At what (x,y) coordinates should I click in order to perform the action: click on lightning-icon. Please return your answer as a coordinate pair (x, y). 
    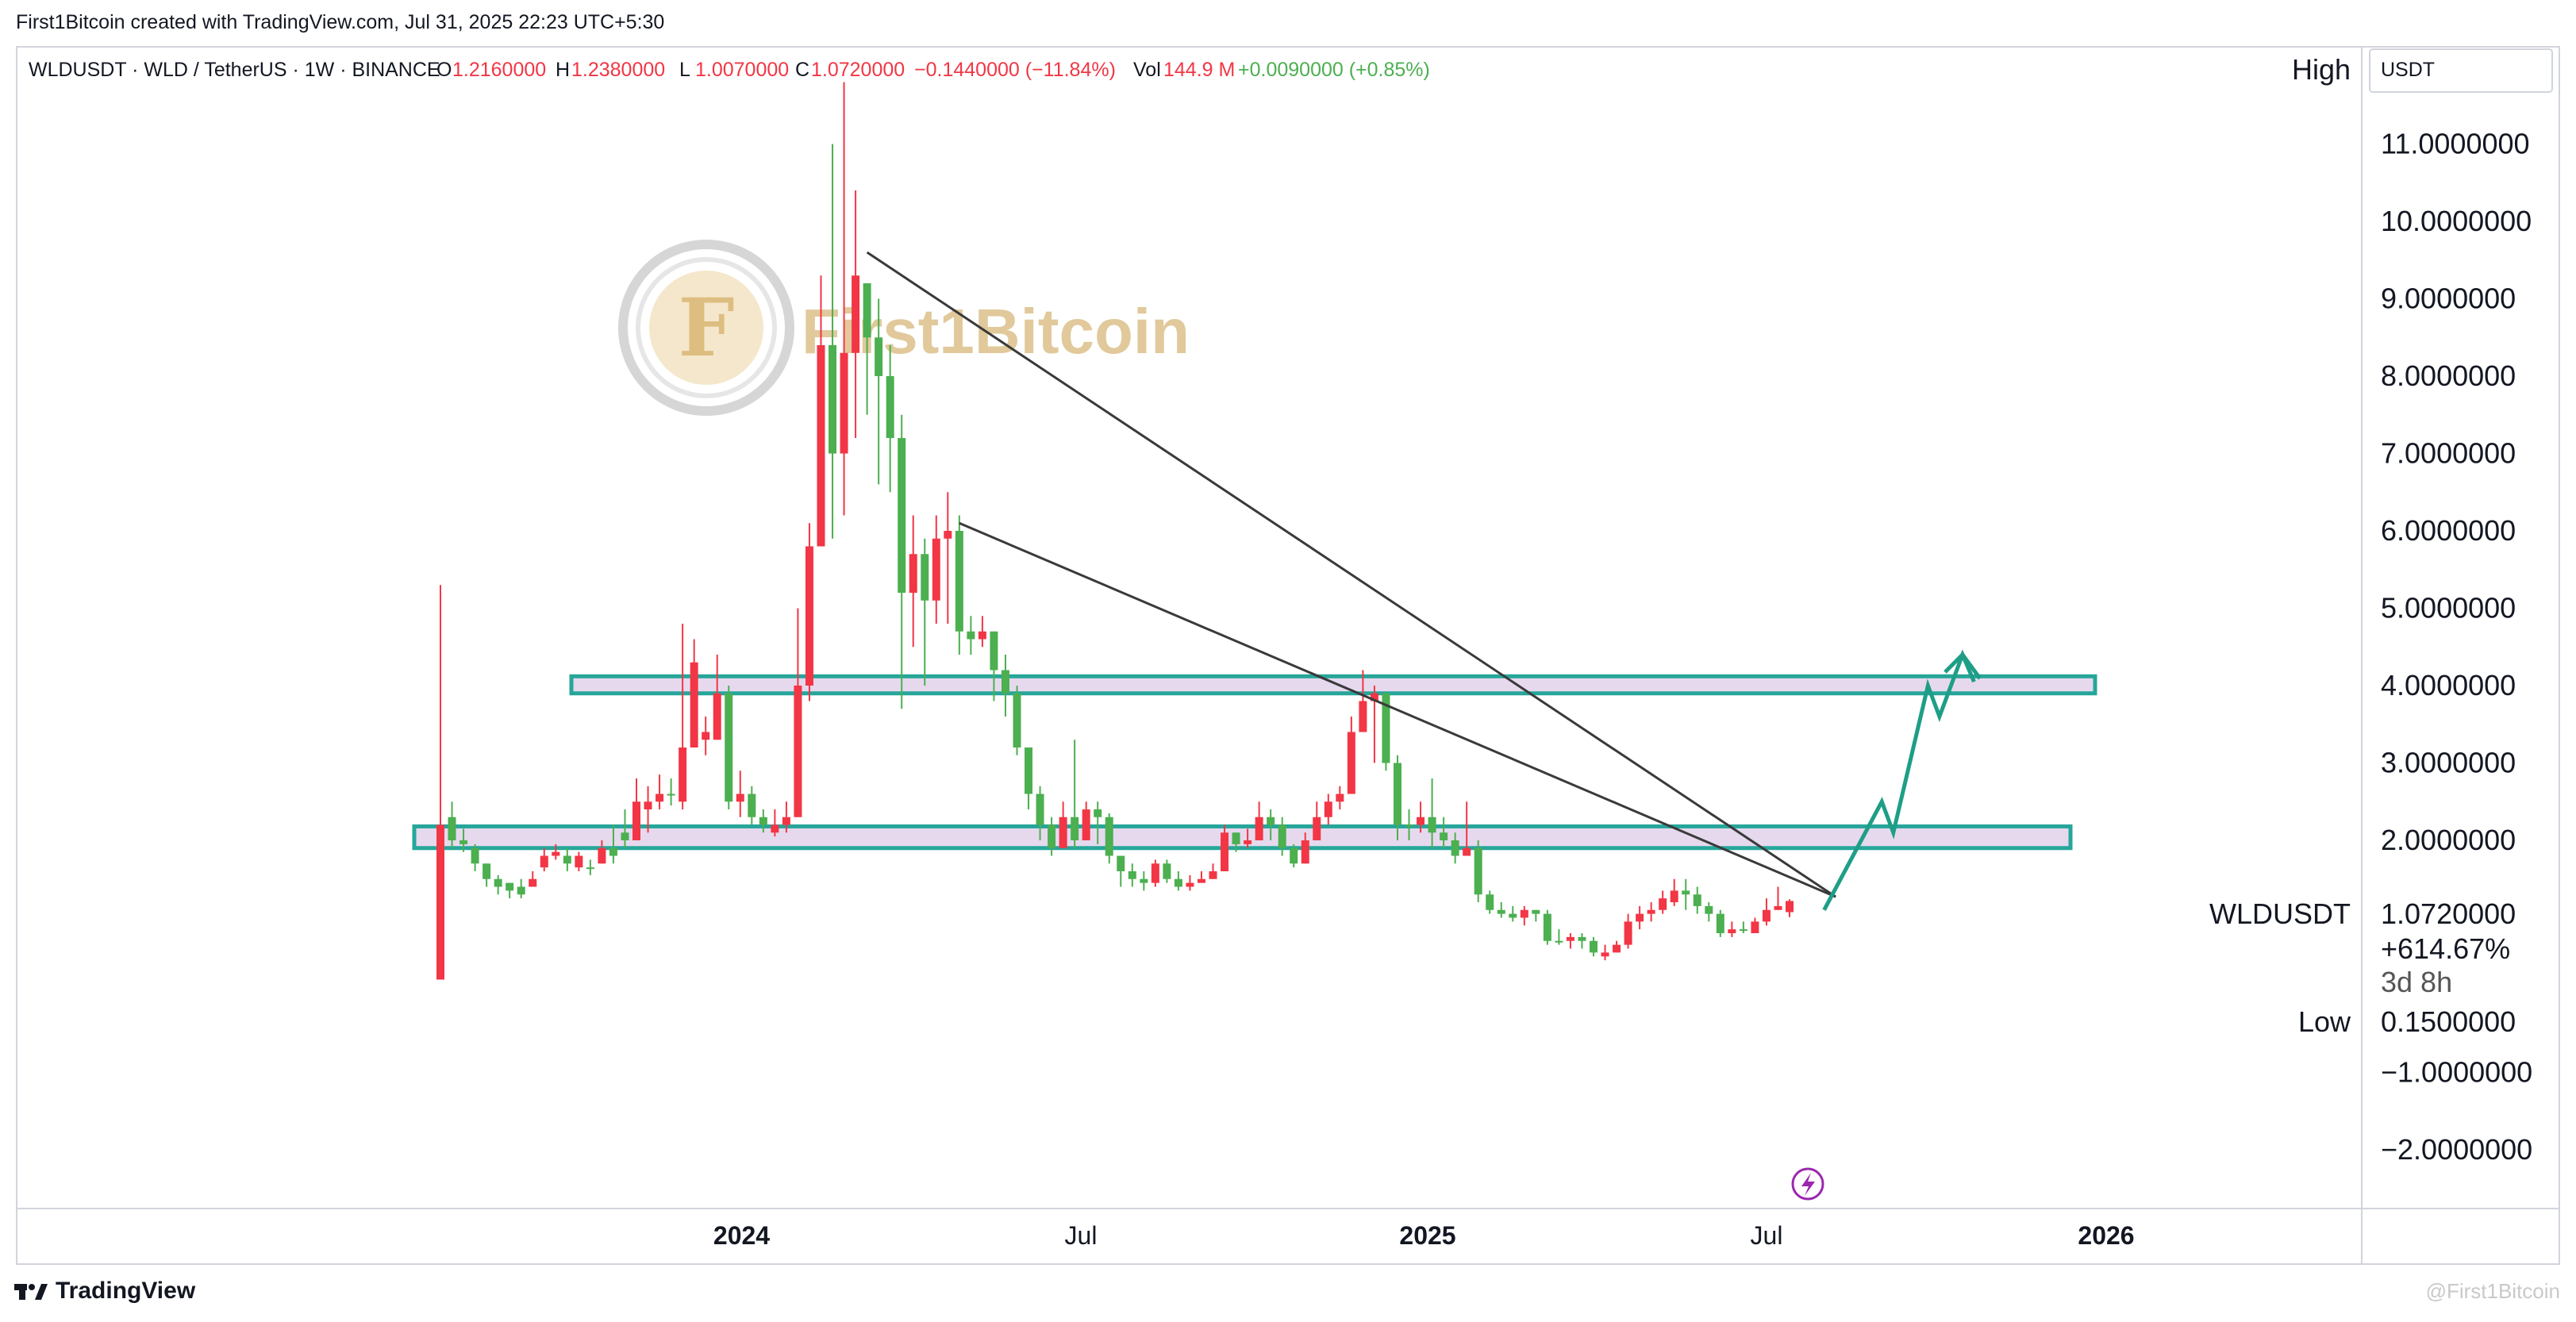
    Looking at the image, I should click on (1808, 1184).